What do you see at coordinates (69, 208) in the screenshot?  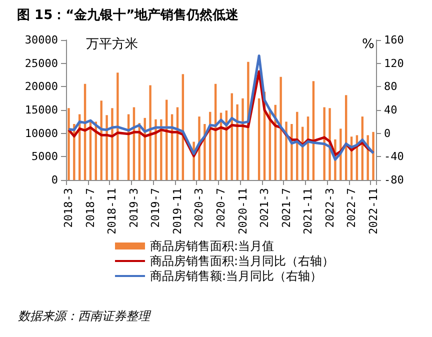 I see `x-tick-label: 2018-3` at bounding box center [69, 208].